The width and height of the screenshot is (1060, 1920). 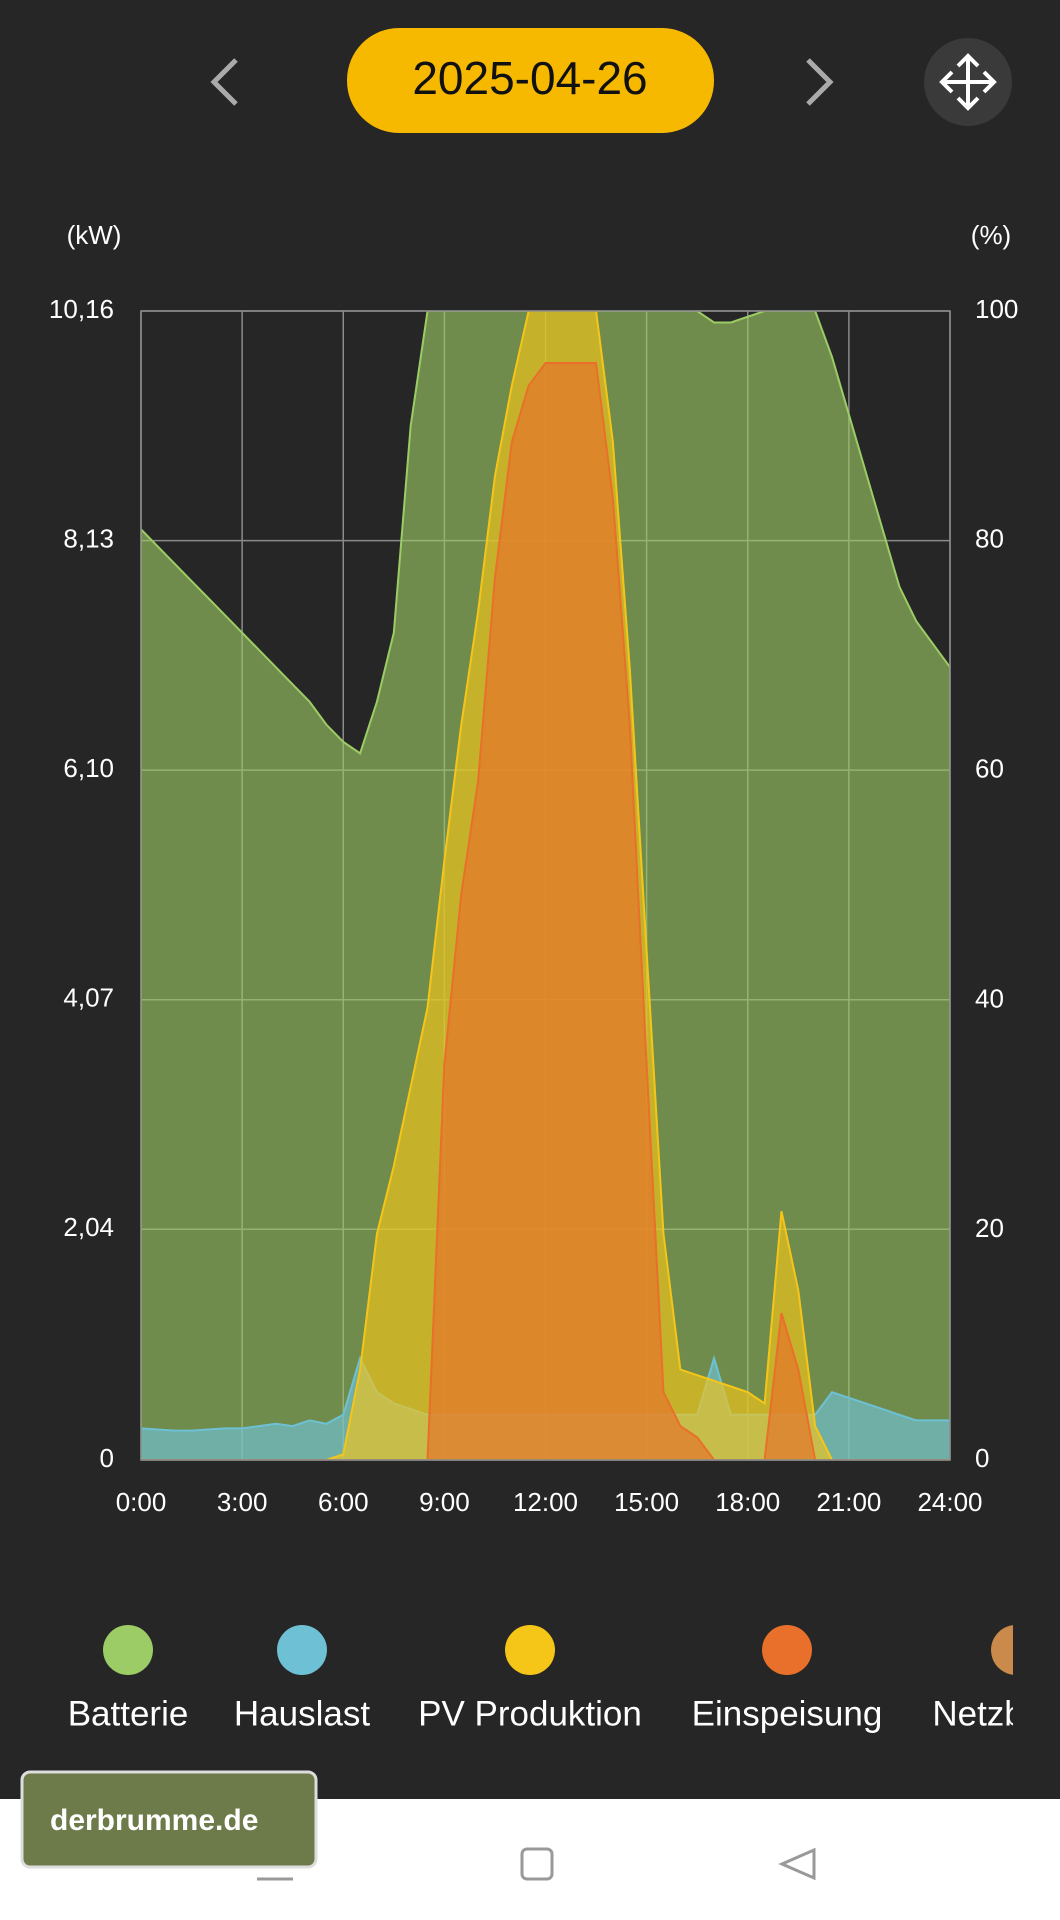 What do you see at coordinates (154, 1820) in the screenshot?
I see `watermark: derbrumme.de` at bounding box center [154, 1820].